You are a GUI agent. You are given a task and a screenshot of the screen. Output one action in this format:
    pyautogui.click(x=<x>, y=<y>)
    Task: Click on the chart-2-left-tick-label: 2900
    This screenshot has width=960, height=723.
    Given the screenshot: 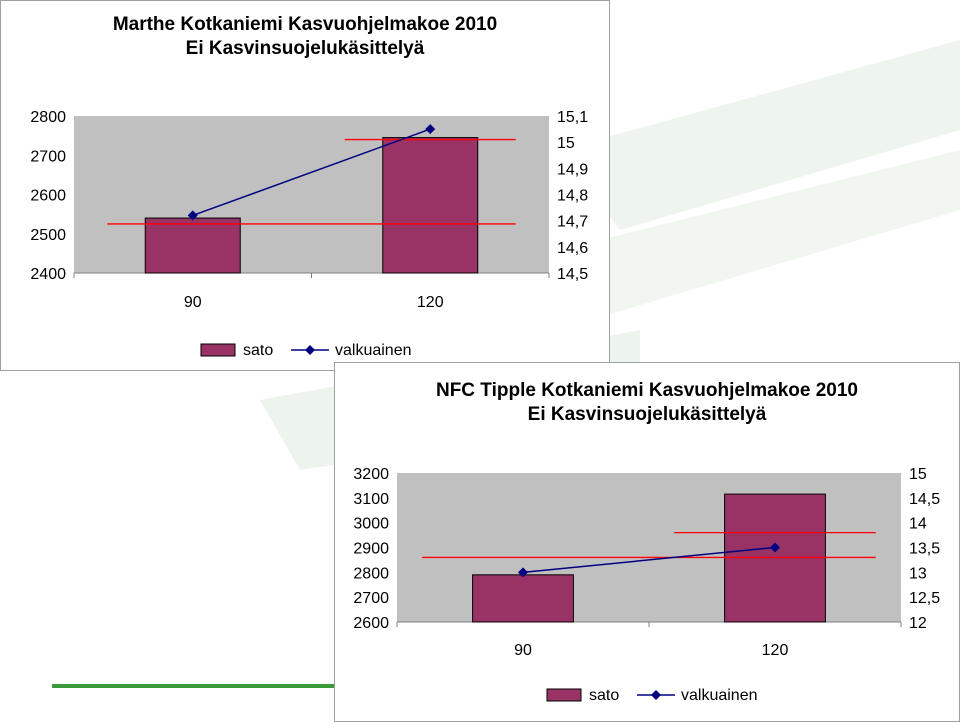 What is the action you would take?
    pyautogui.click(x=371, y=549)
    